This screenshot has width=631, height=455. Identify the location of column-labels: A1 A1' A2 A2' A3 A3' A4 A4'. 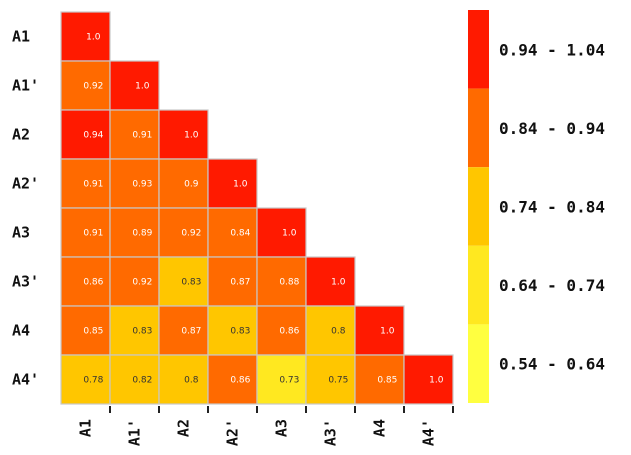
(265, 426).